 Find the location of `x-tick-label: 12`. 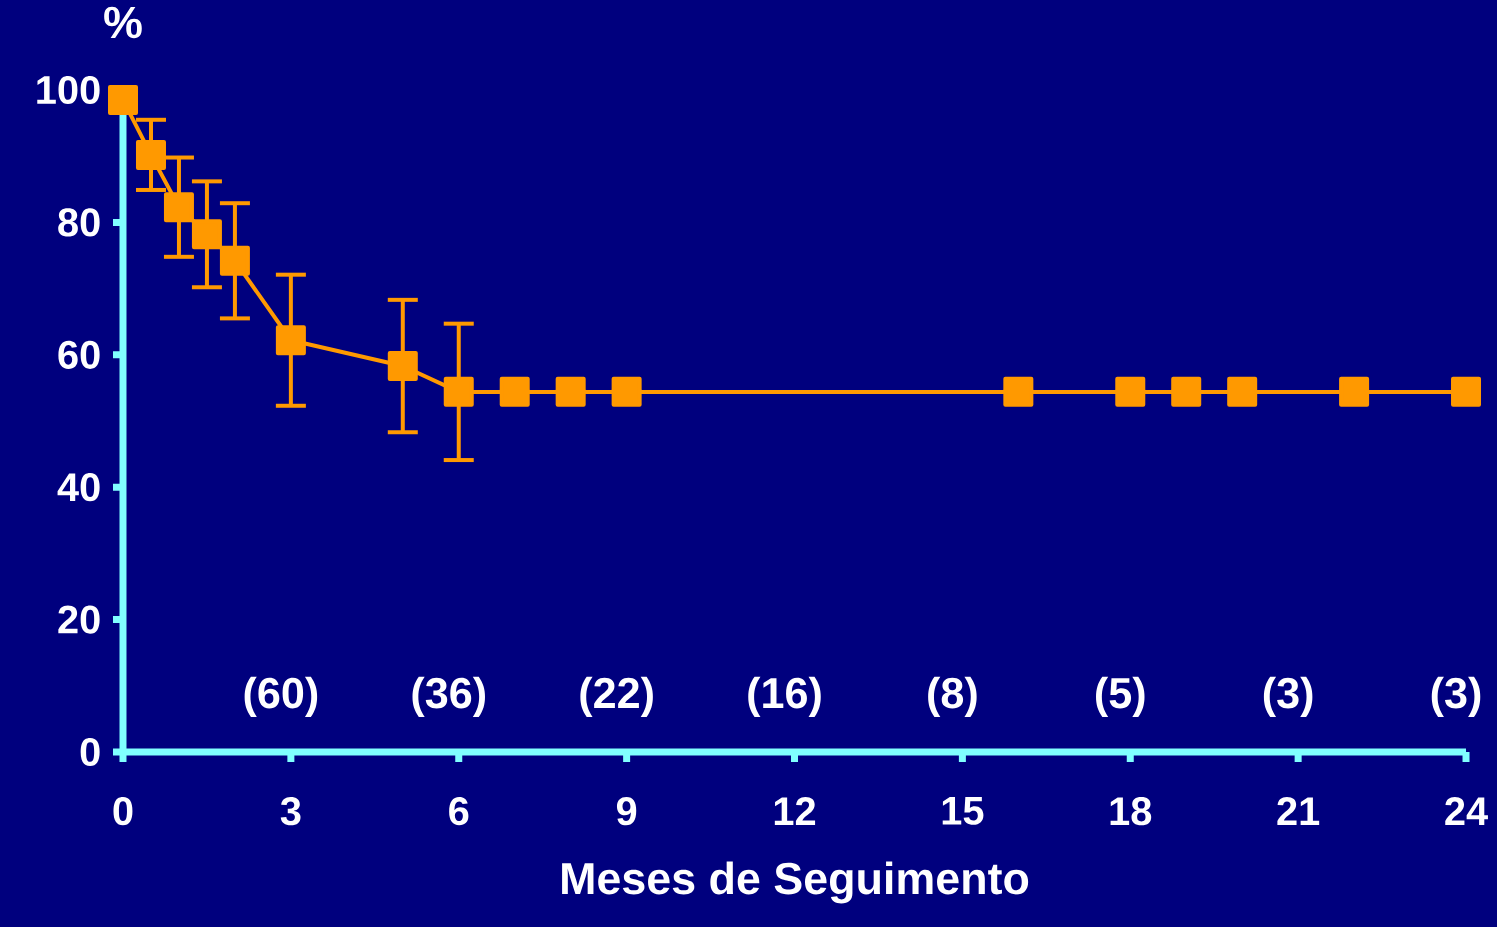

x-tick-label: 12 is located at coordinates (795, 811).